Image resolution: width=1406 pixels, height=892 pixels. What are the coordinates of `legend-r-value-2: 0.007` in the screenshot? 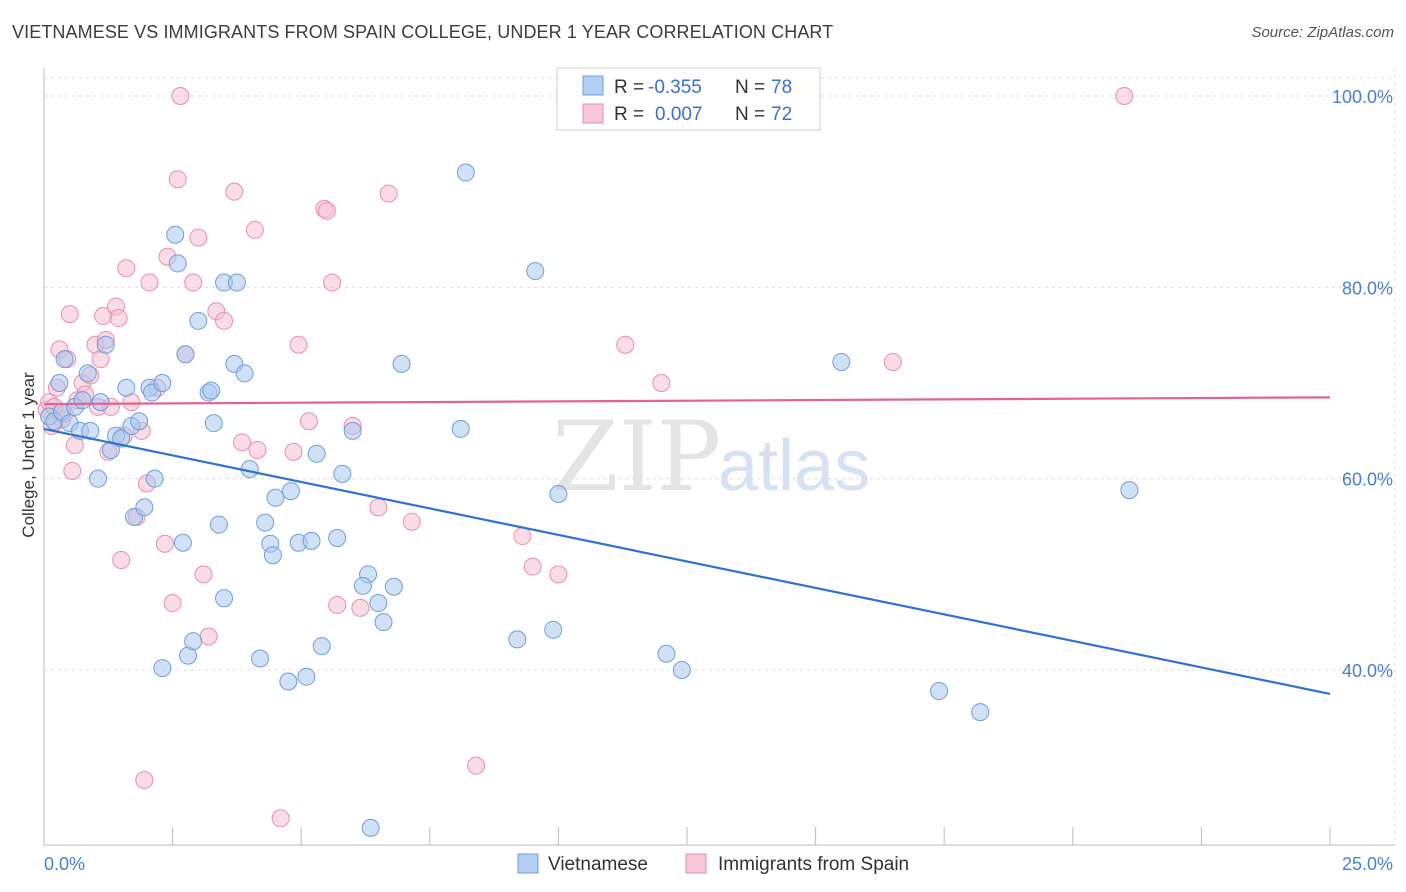 It's located at (679, 114).